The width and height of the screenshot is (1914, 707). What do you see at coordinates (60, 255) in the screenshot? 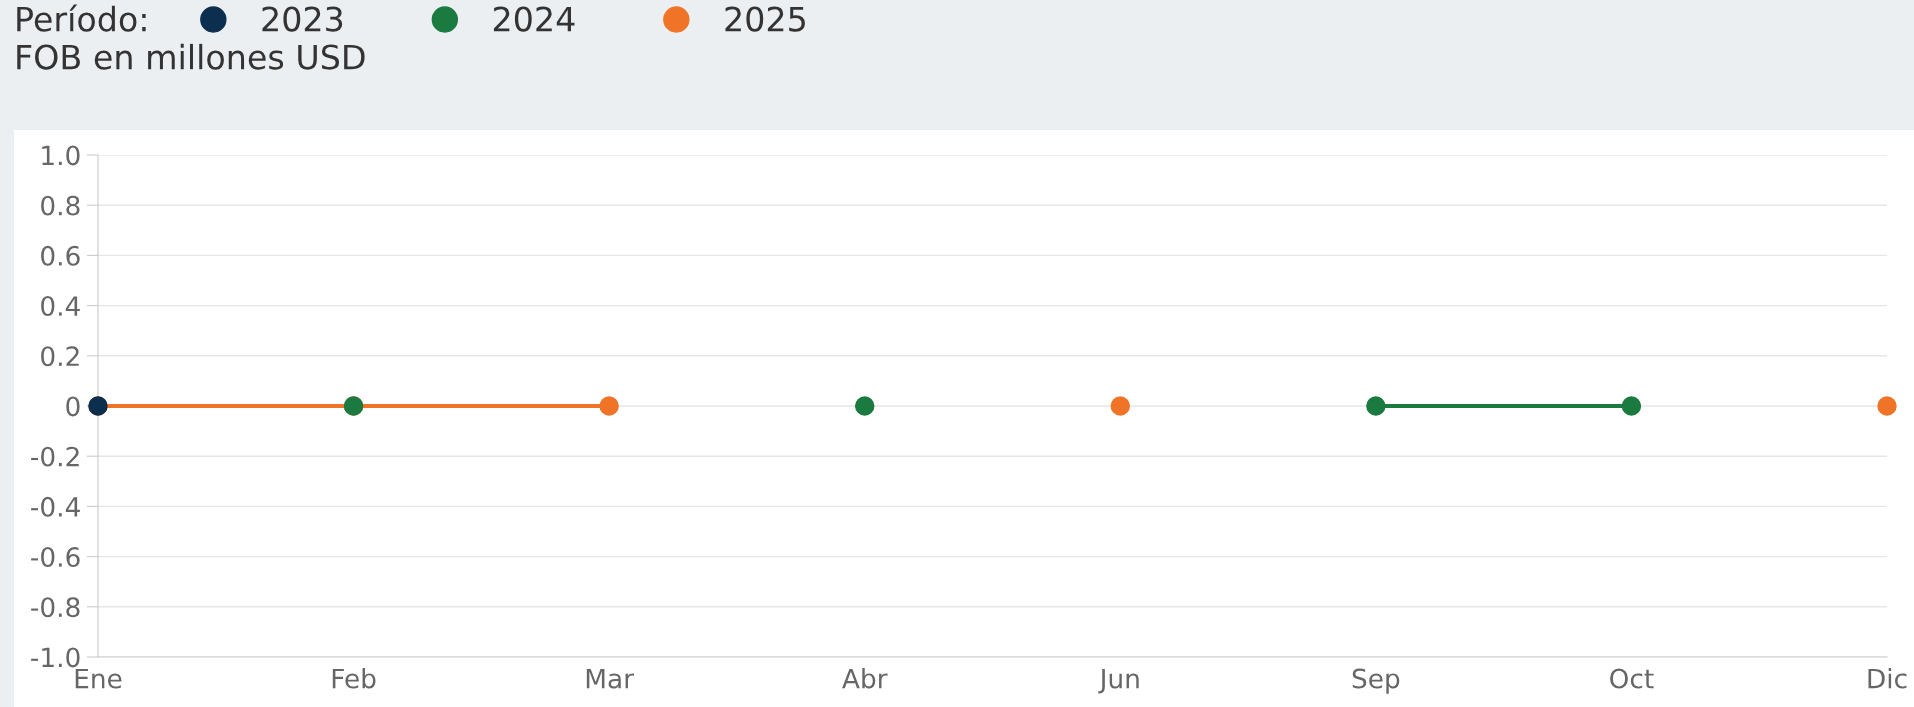
I see `y-tick-label: 0.6` at bounding box center [60, 255].